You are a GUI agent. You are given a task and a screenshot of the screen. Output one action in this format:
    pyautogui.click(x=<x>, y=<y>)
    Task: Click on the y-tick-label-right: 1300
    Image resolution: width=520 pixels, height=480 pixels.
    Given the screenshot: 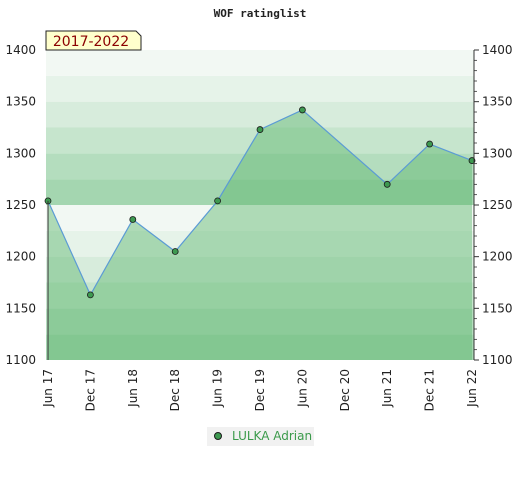 What is the action you would take?
    pyautogui.click(x=497, y=153)
    